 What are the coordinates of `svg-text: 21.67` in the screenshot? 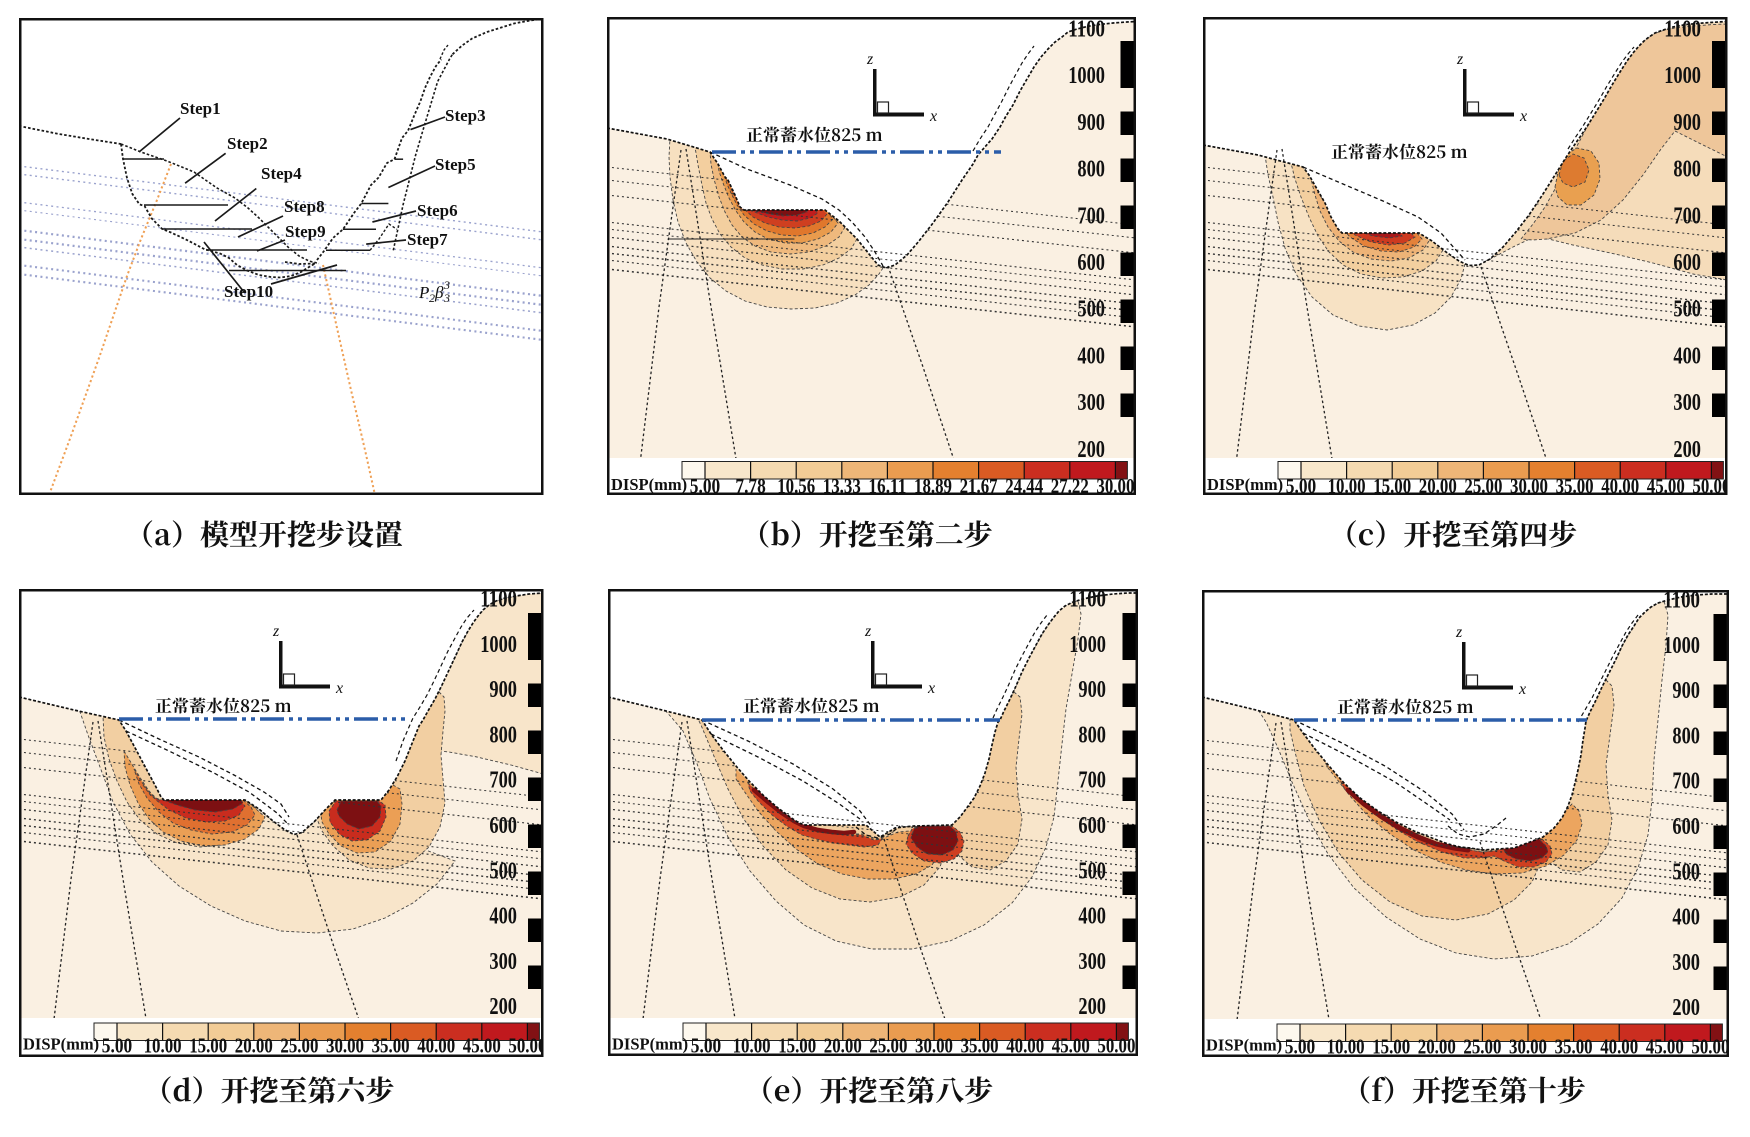 It's located at (979, 486).